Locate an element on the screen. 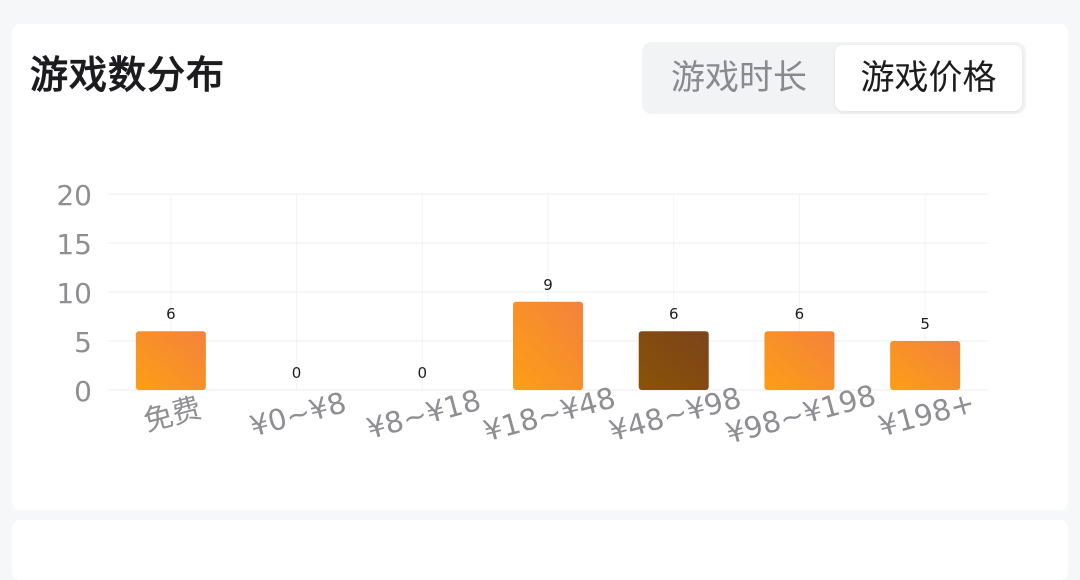 The width and height of the screenshot is (1080, 580). y-tick-label: 0 is located at coordinates (83, 391).